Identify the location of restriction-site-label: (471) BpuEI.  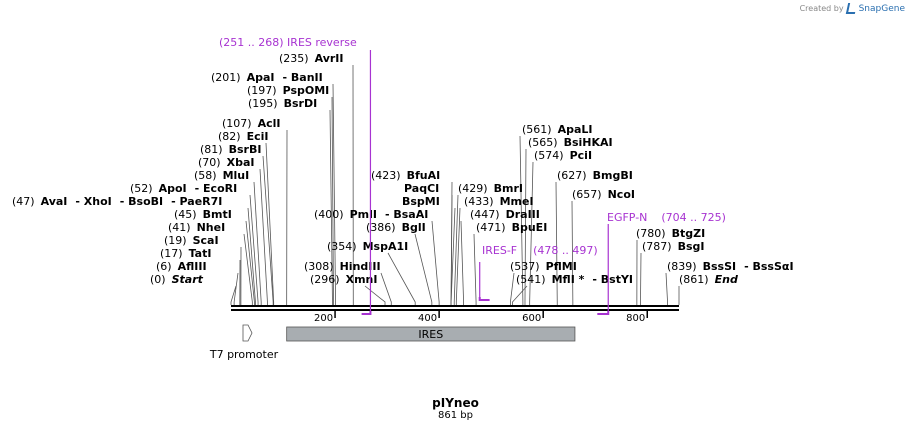
(511, 227).